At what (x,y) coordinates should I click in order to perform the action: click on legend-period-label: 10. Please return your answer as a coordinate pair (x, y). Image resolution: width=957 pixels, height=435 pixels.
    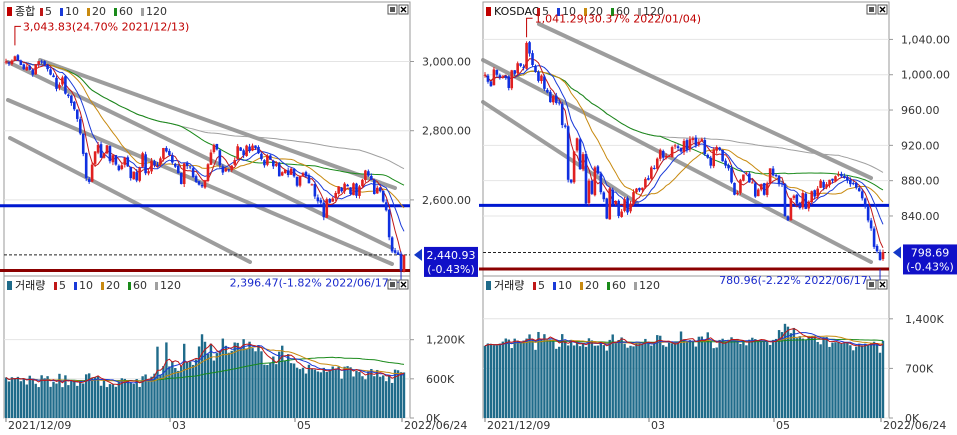
    Looking at the image, I should click on (565, 285).